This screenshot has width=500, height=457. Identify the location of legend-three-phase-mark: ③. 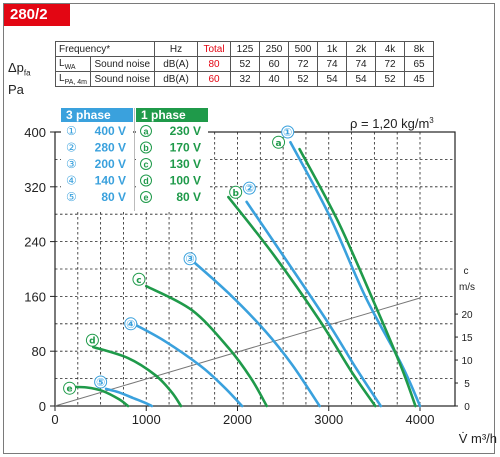
(71, 164).